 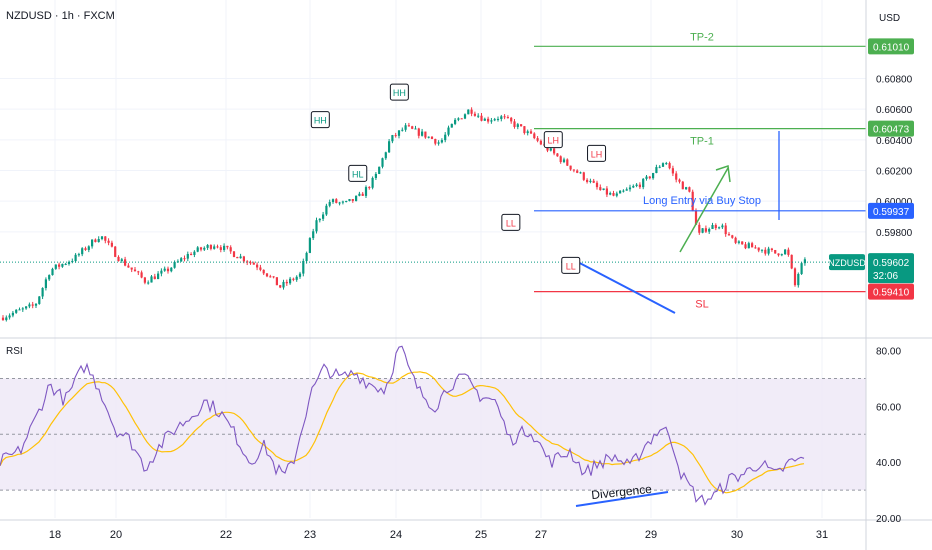 I want to click on currency-label: USD, so click(x=889, y=18).